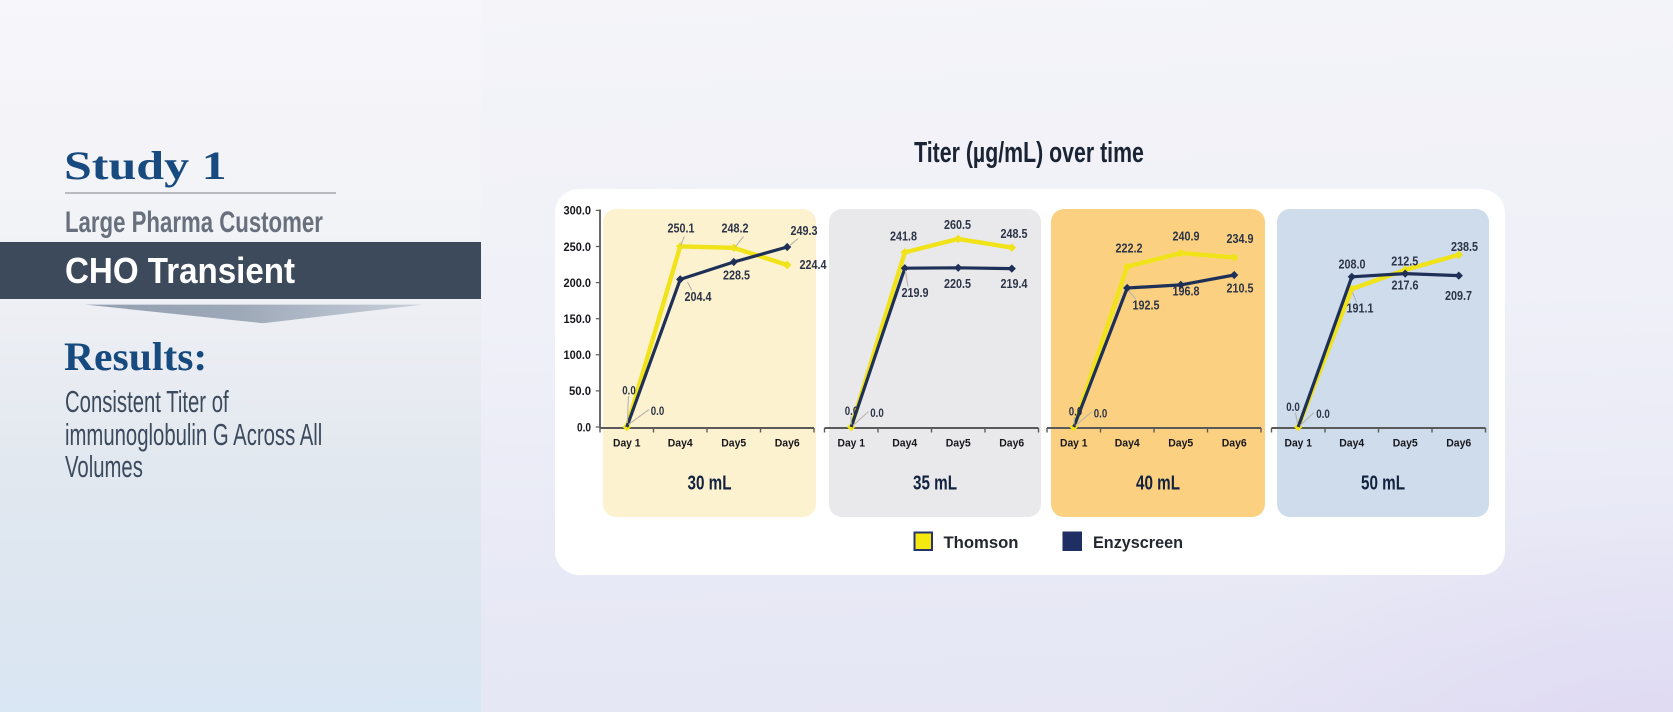 This screenshot has width=1673, height=712. I want to click on svg-text: 250.0, so click(578, 247).